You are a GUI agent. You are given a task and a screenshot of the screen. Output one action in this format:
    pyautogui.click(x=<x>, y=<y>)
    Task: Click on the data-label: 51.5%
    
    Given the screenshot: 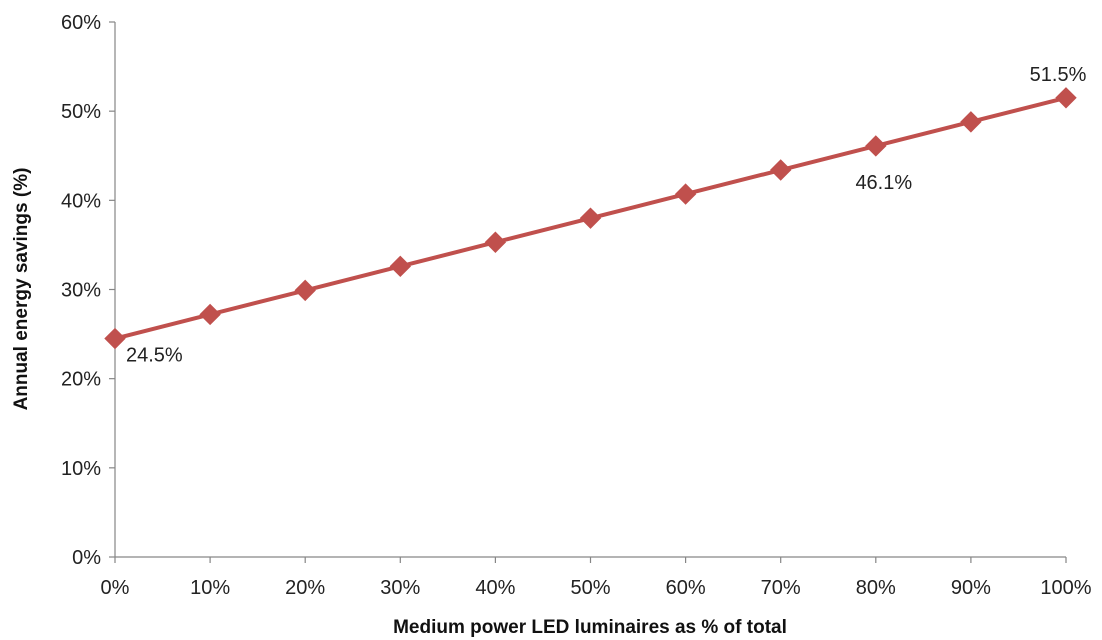 What is the action you would take?
    pyautogui.click(x=1058, y=75)
    